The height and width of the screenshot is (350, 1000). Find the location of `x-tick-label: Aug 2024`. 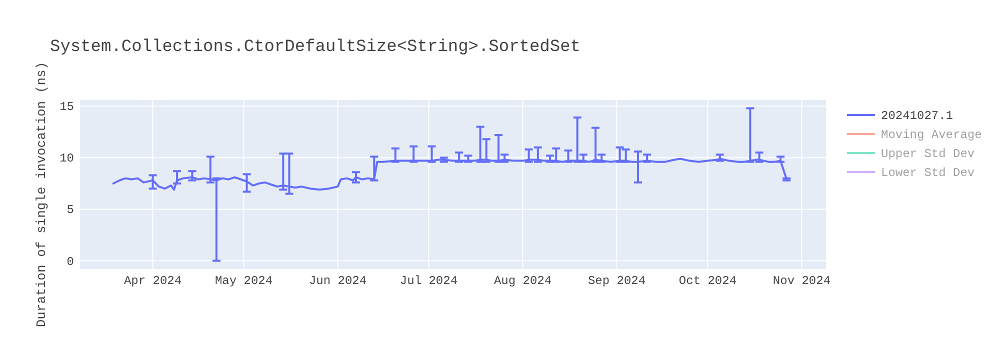

x-tick-label: Aug 2024 is located at coordinates (523, 281).